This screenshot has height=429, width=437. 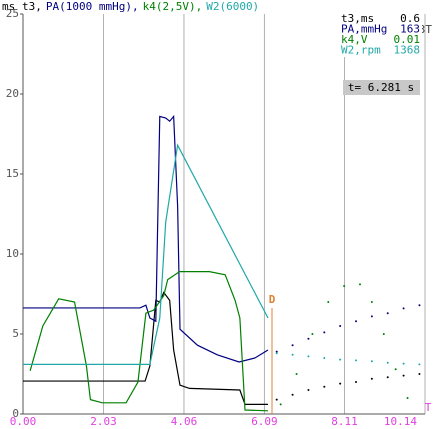 What do you see at coordinates (12, 93) in the screenshot?
I see `y-tick-label: 20` at bounding box center [12, 93].